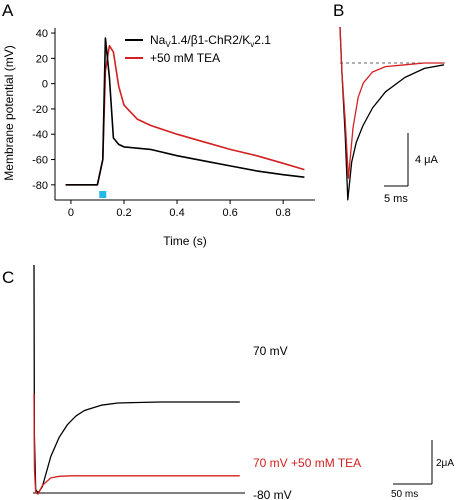  I want to click on a-y-tick-label: -20, so click(40, 110).